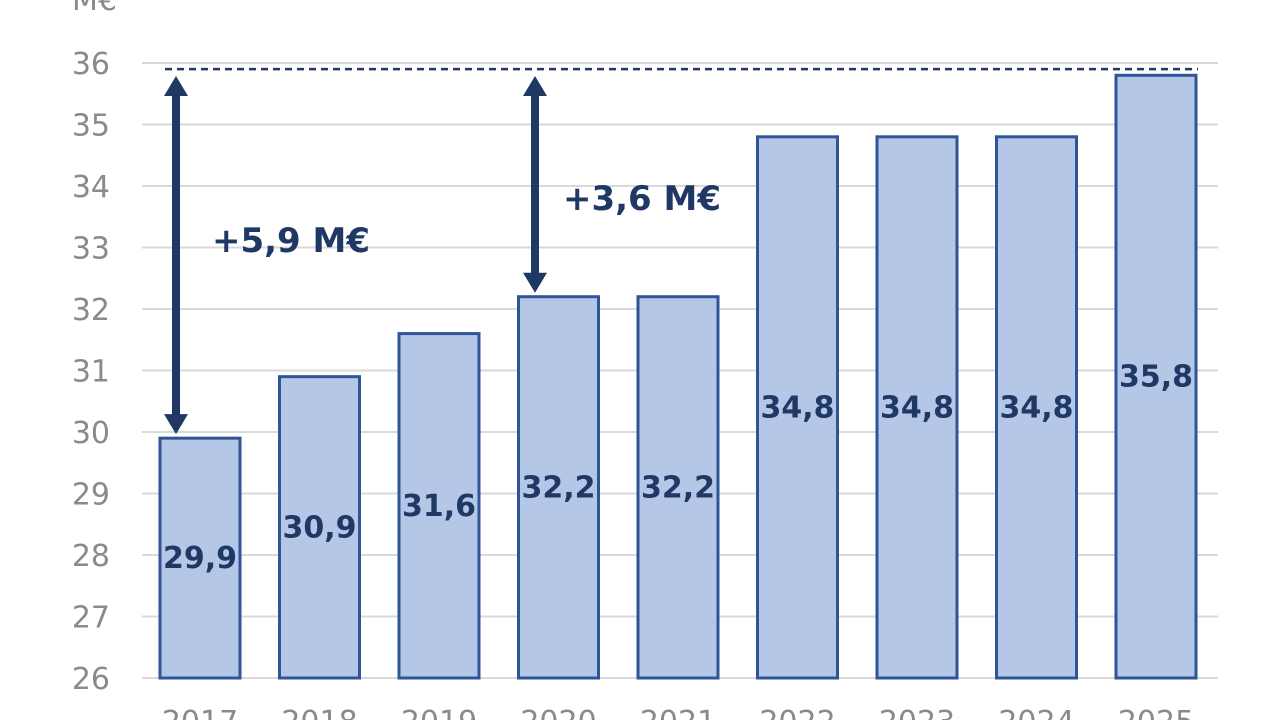  What do you see at coordinates (917, 712) in the screenshot?
I see `x-tick-label: 2023` at bounding box center [917, 712].